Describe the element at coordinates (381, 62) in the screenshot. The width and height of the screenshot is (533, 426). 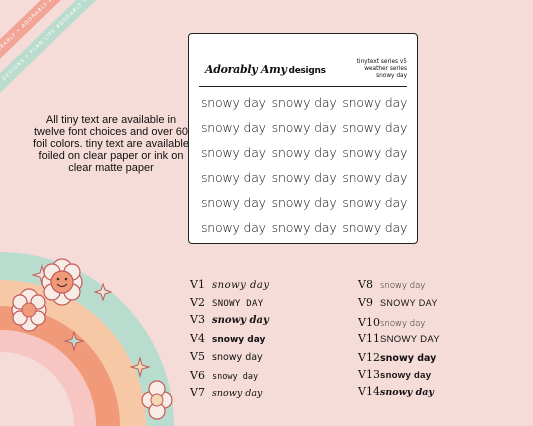
I see `series-line-1: tinytext series v5` at that location.